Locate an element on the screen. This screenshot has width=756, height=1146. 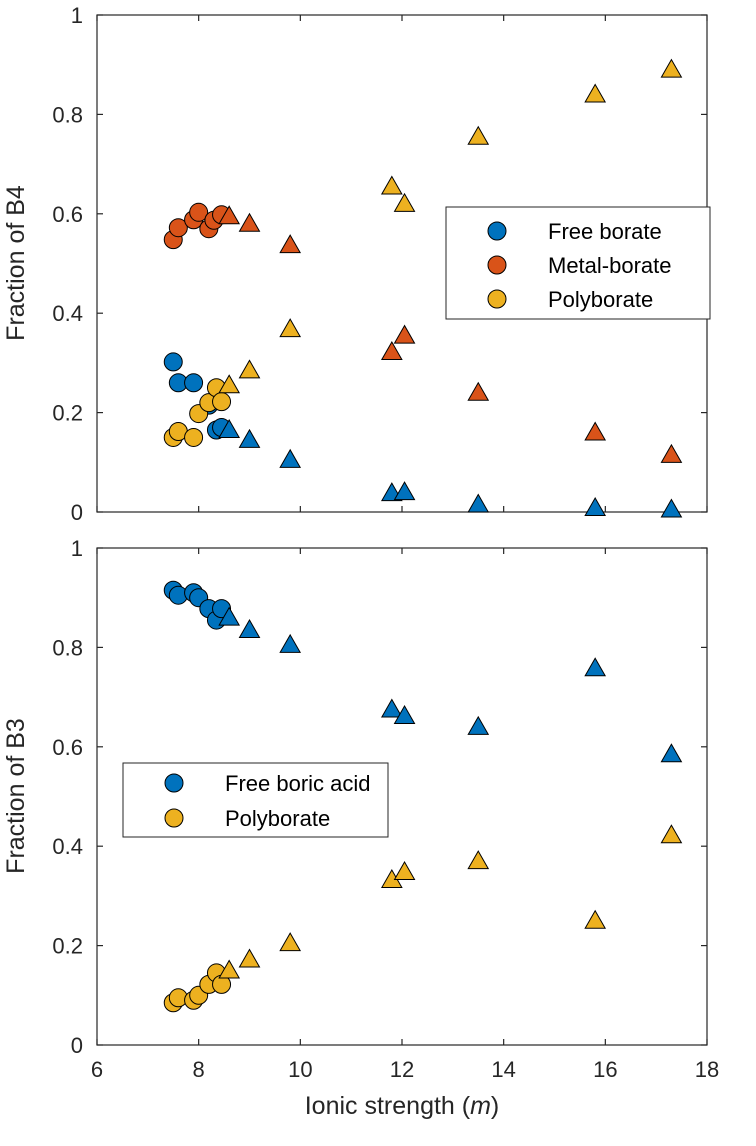
bottom-legend-box is located at coordinates (255, 800).